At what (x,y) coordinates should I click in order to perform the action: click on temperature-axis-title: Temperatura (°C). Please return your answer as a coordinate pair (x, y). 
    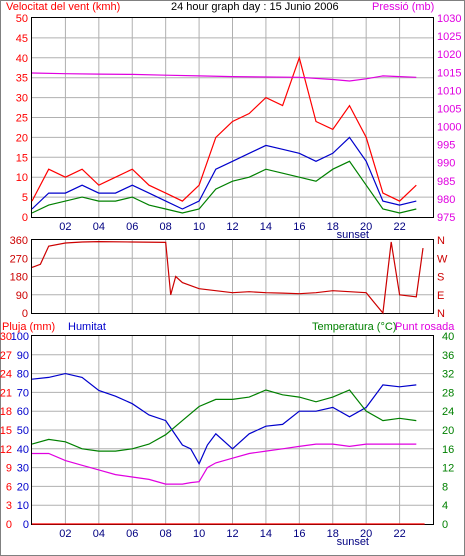
    Looking at the image, I should click on (354, 327).